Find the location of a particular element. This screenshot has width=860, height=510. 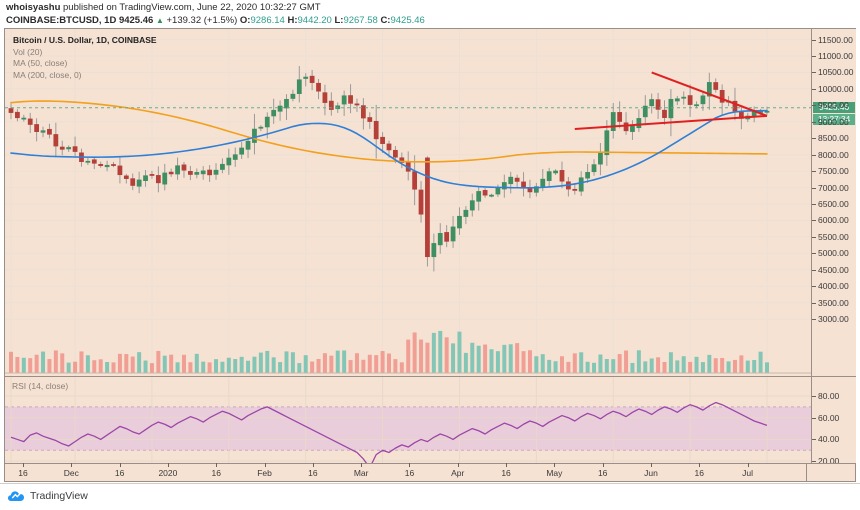

rsi-legend: RSI (14, close) is located at coordinates (40, 386).